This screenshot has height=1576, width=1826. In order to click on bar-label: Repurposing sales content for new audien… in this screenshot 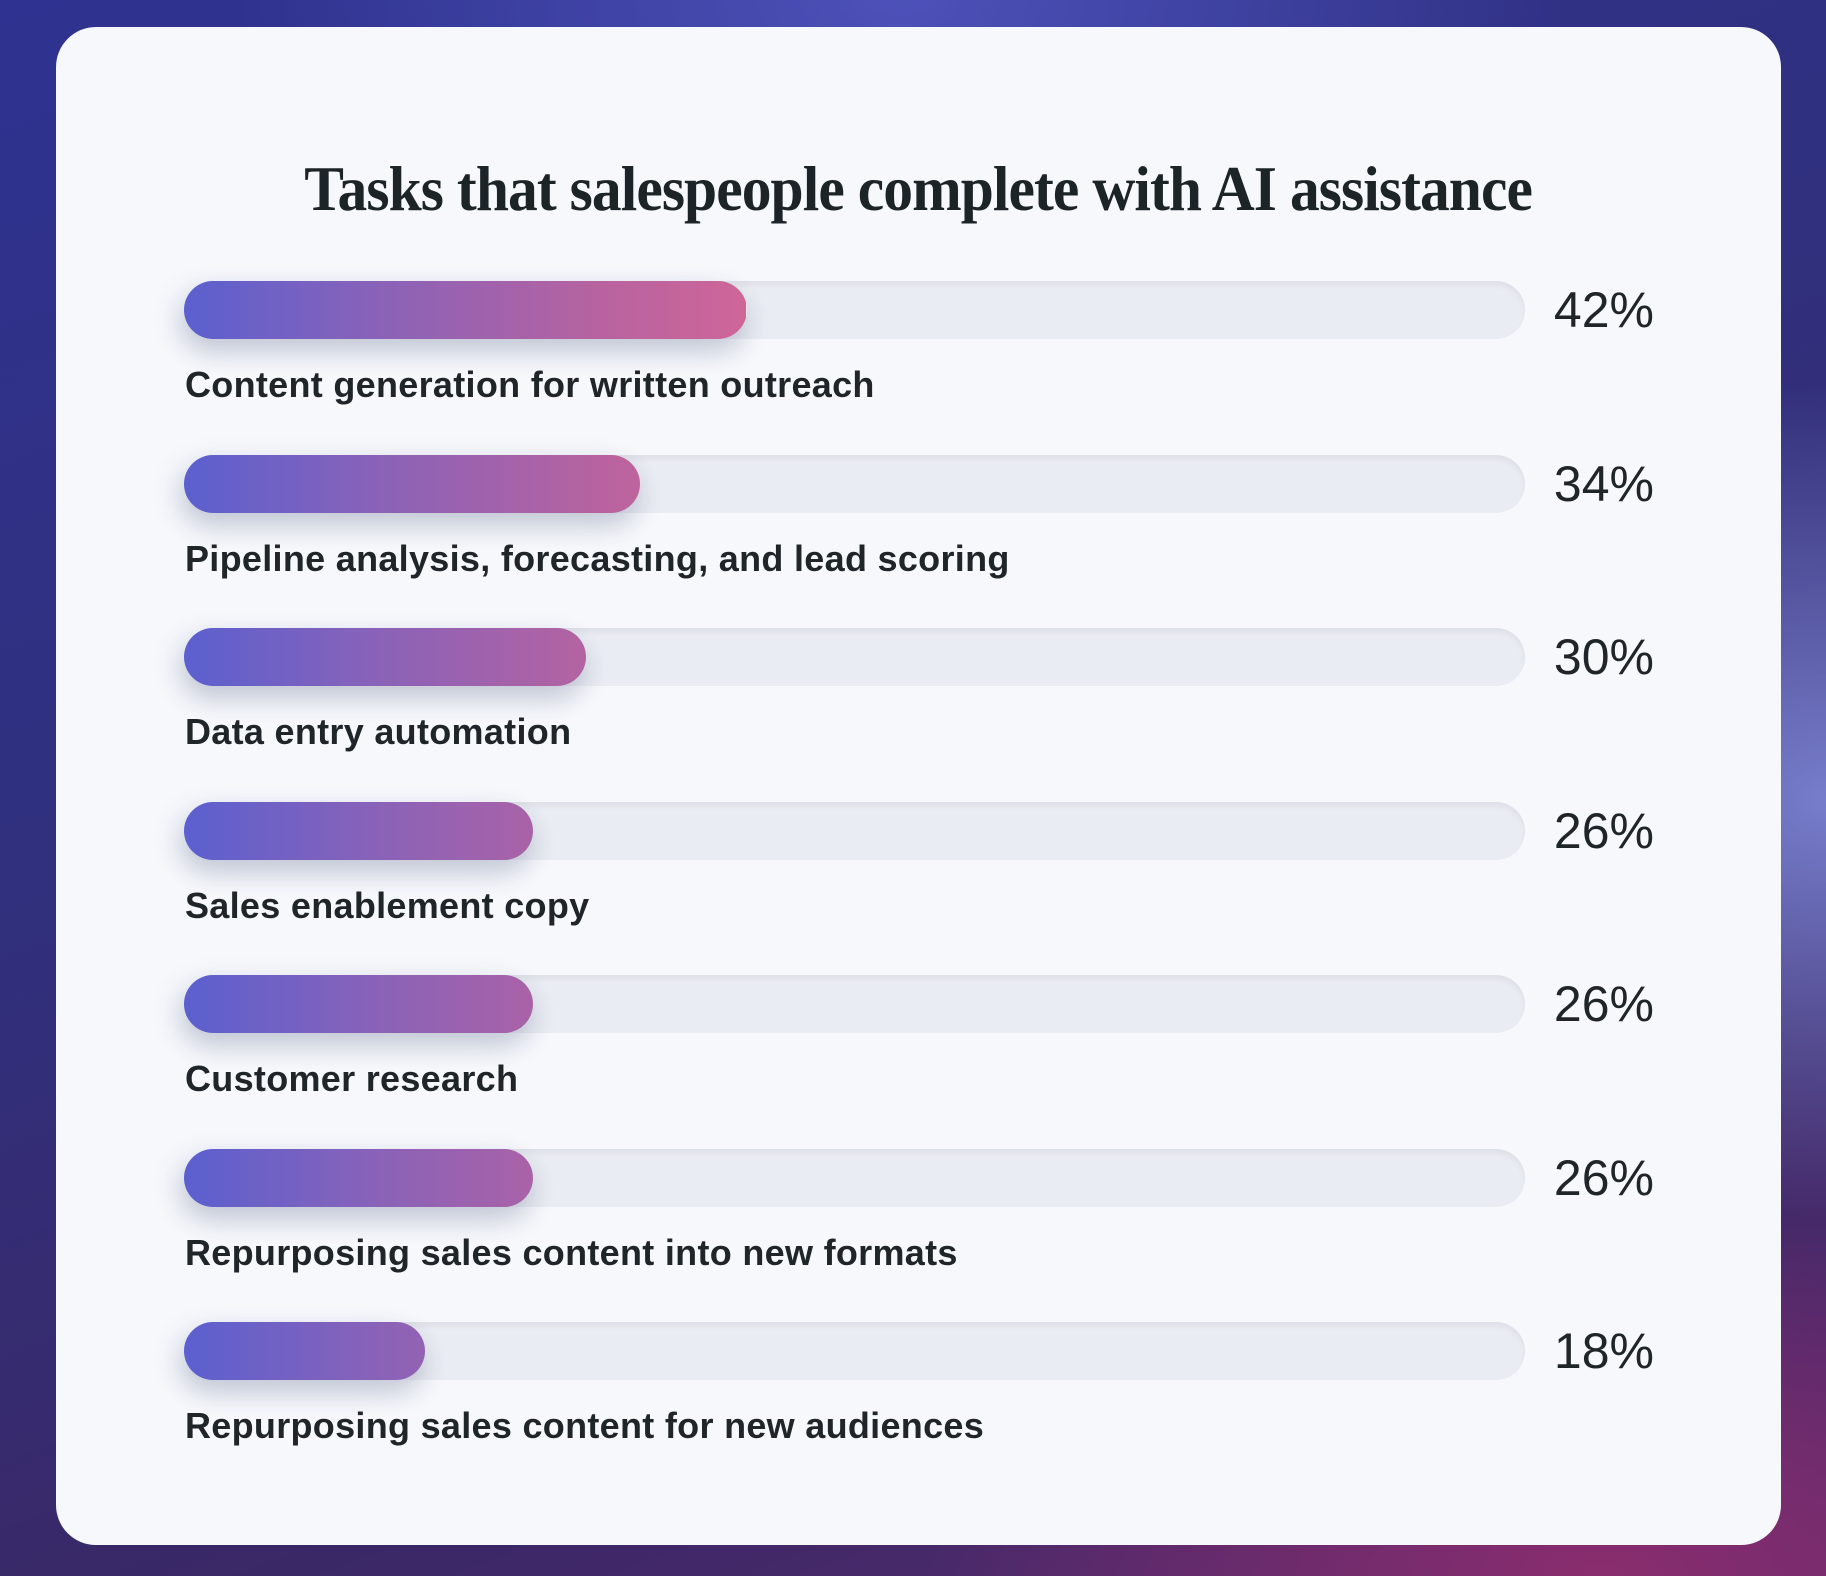, I will do `click(585, 1425)`.